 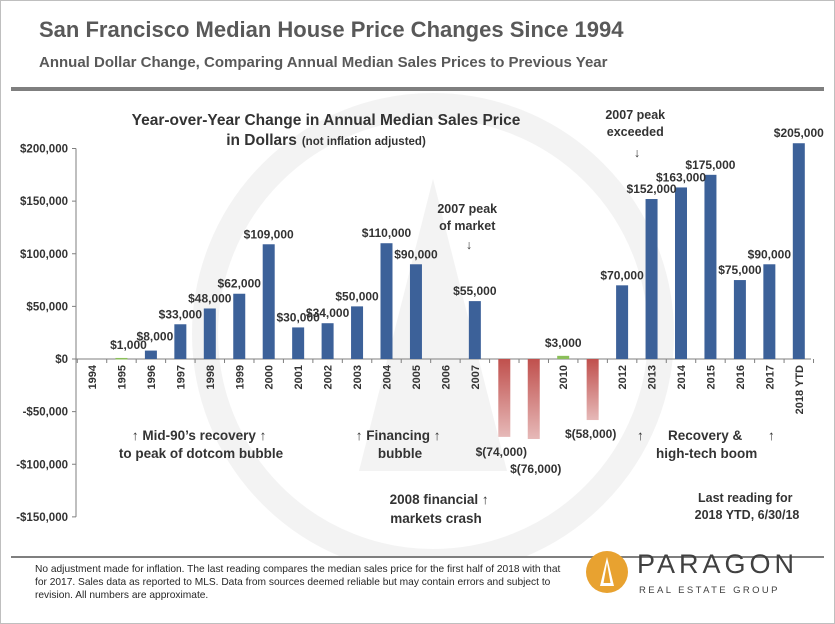 I want to click on footer-divider, so click(x=417, y=557).